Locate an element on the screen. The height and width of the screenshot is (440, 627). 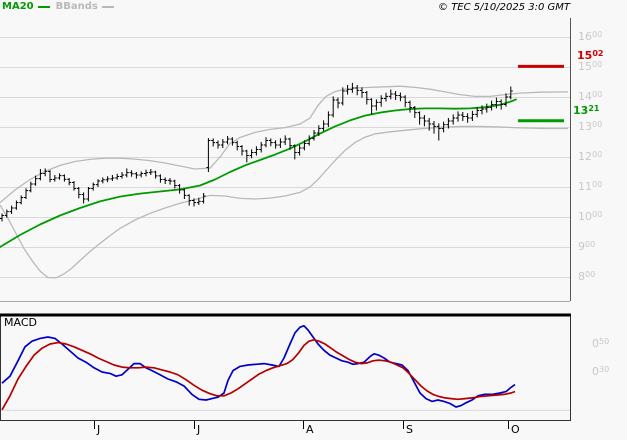
price-axis-label-1400: 1400 is located at coordinates (590, 96).